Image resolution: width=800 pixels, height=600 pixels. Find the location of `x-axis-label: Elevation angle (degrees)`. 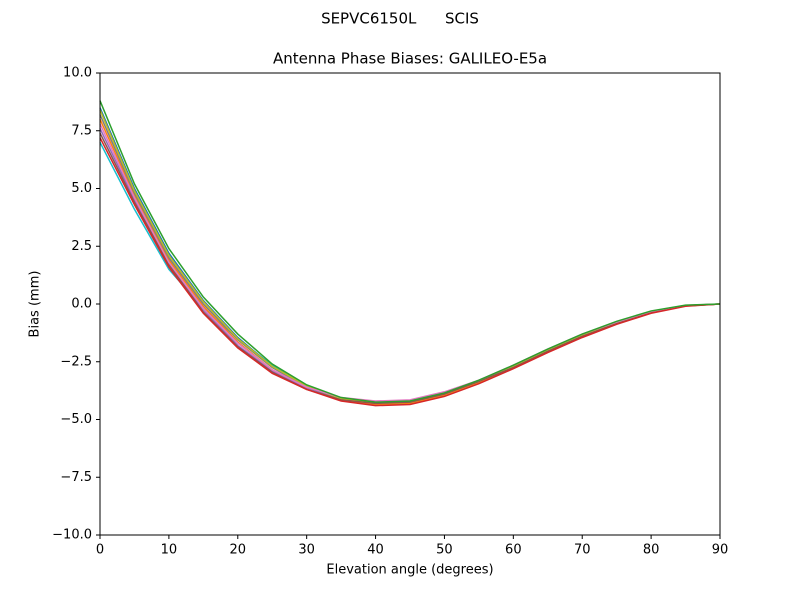

x-axis-label: Elevation angle (degrees) is located at coordinates (409, 570).